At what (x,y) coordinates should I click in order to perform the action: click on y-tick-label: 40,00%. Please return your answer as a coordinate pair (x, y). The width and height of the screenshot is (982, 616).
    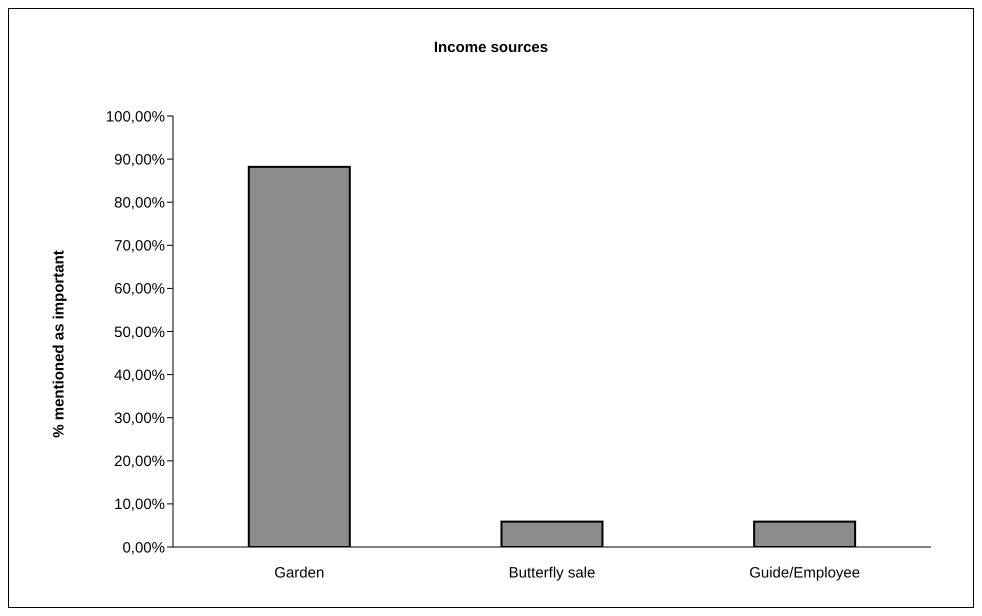
    Looking at the image, I should click on (139, 375).